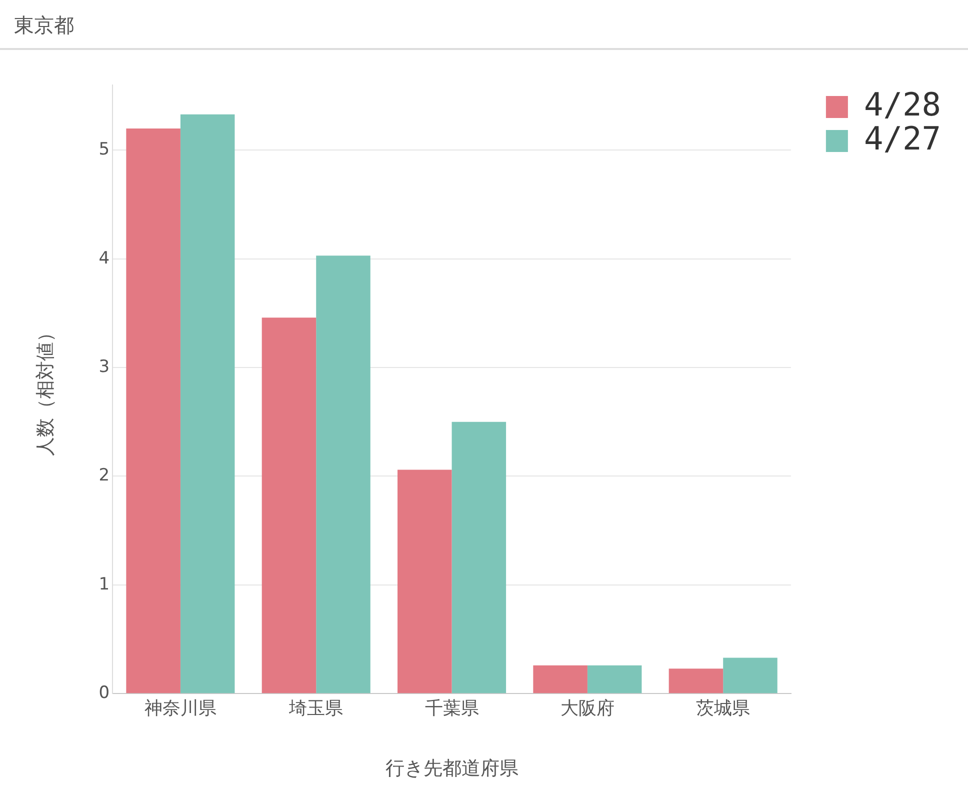 This screenshot has height=800, width=968. Describe the element at coordinates (104, 366) in the screenshot. I see `y-tick-label: 3` at that location.